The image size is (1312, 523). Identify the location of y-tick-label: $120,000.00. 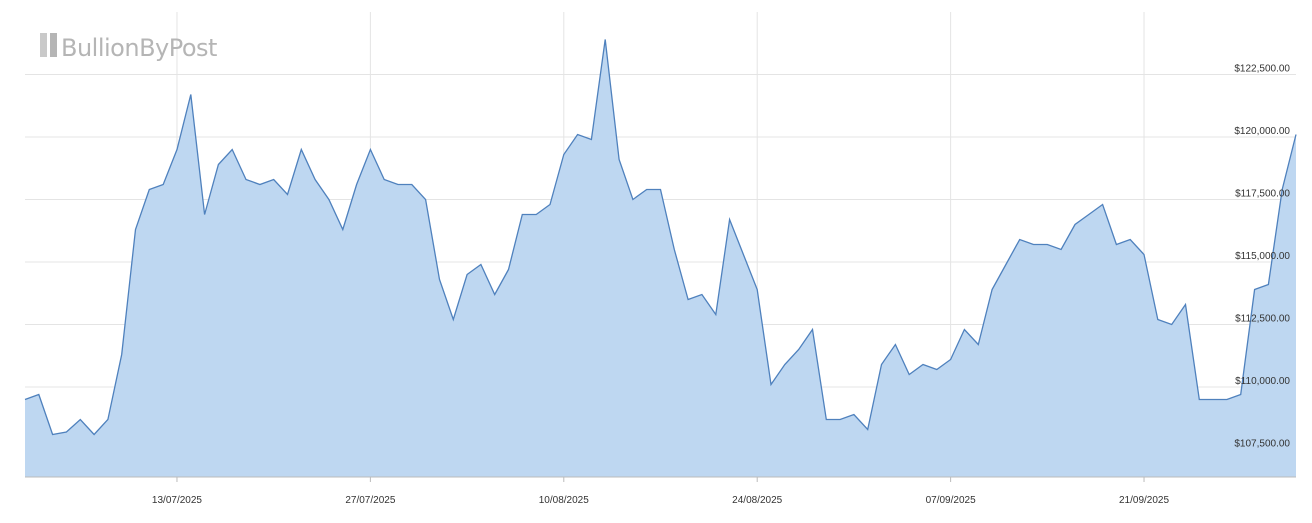
(1262, 131).